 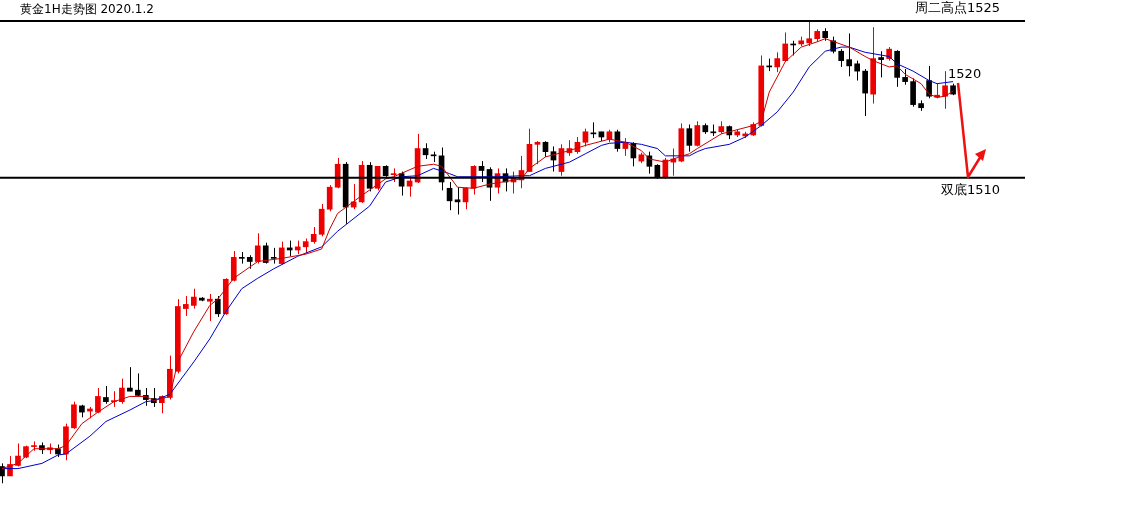 What do you see at coordinates (957, 8) in the screenshot?
I see `ref-line-label: 周二高点1525` at bounding box center [957, 8].